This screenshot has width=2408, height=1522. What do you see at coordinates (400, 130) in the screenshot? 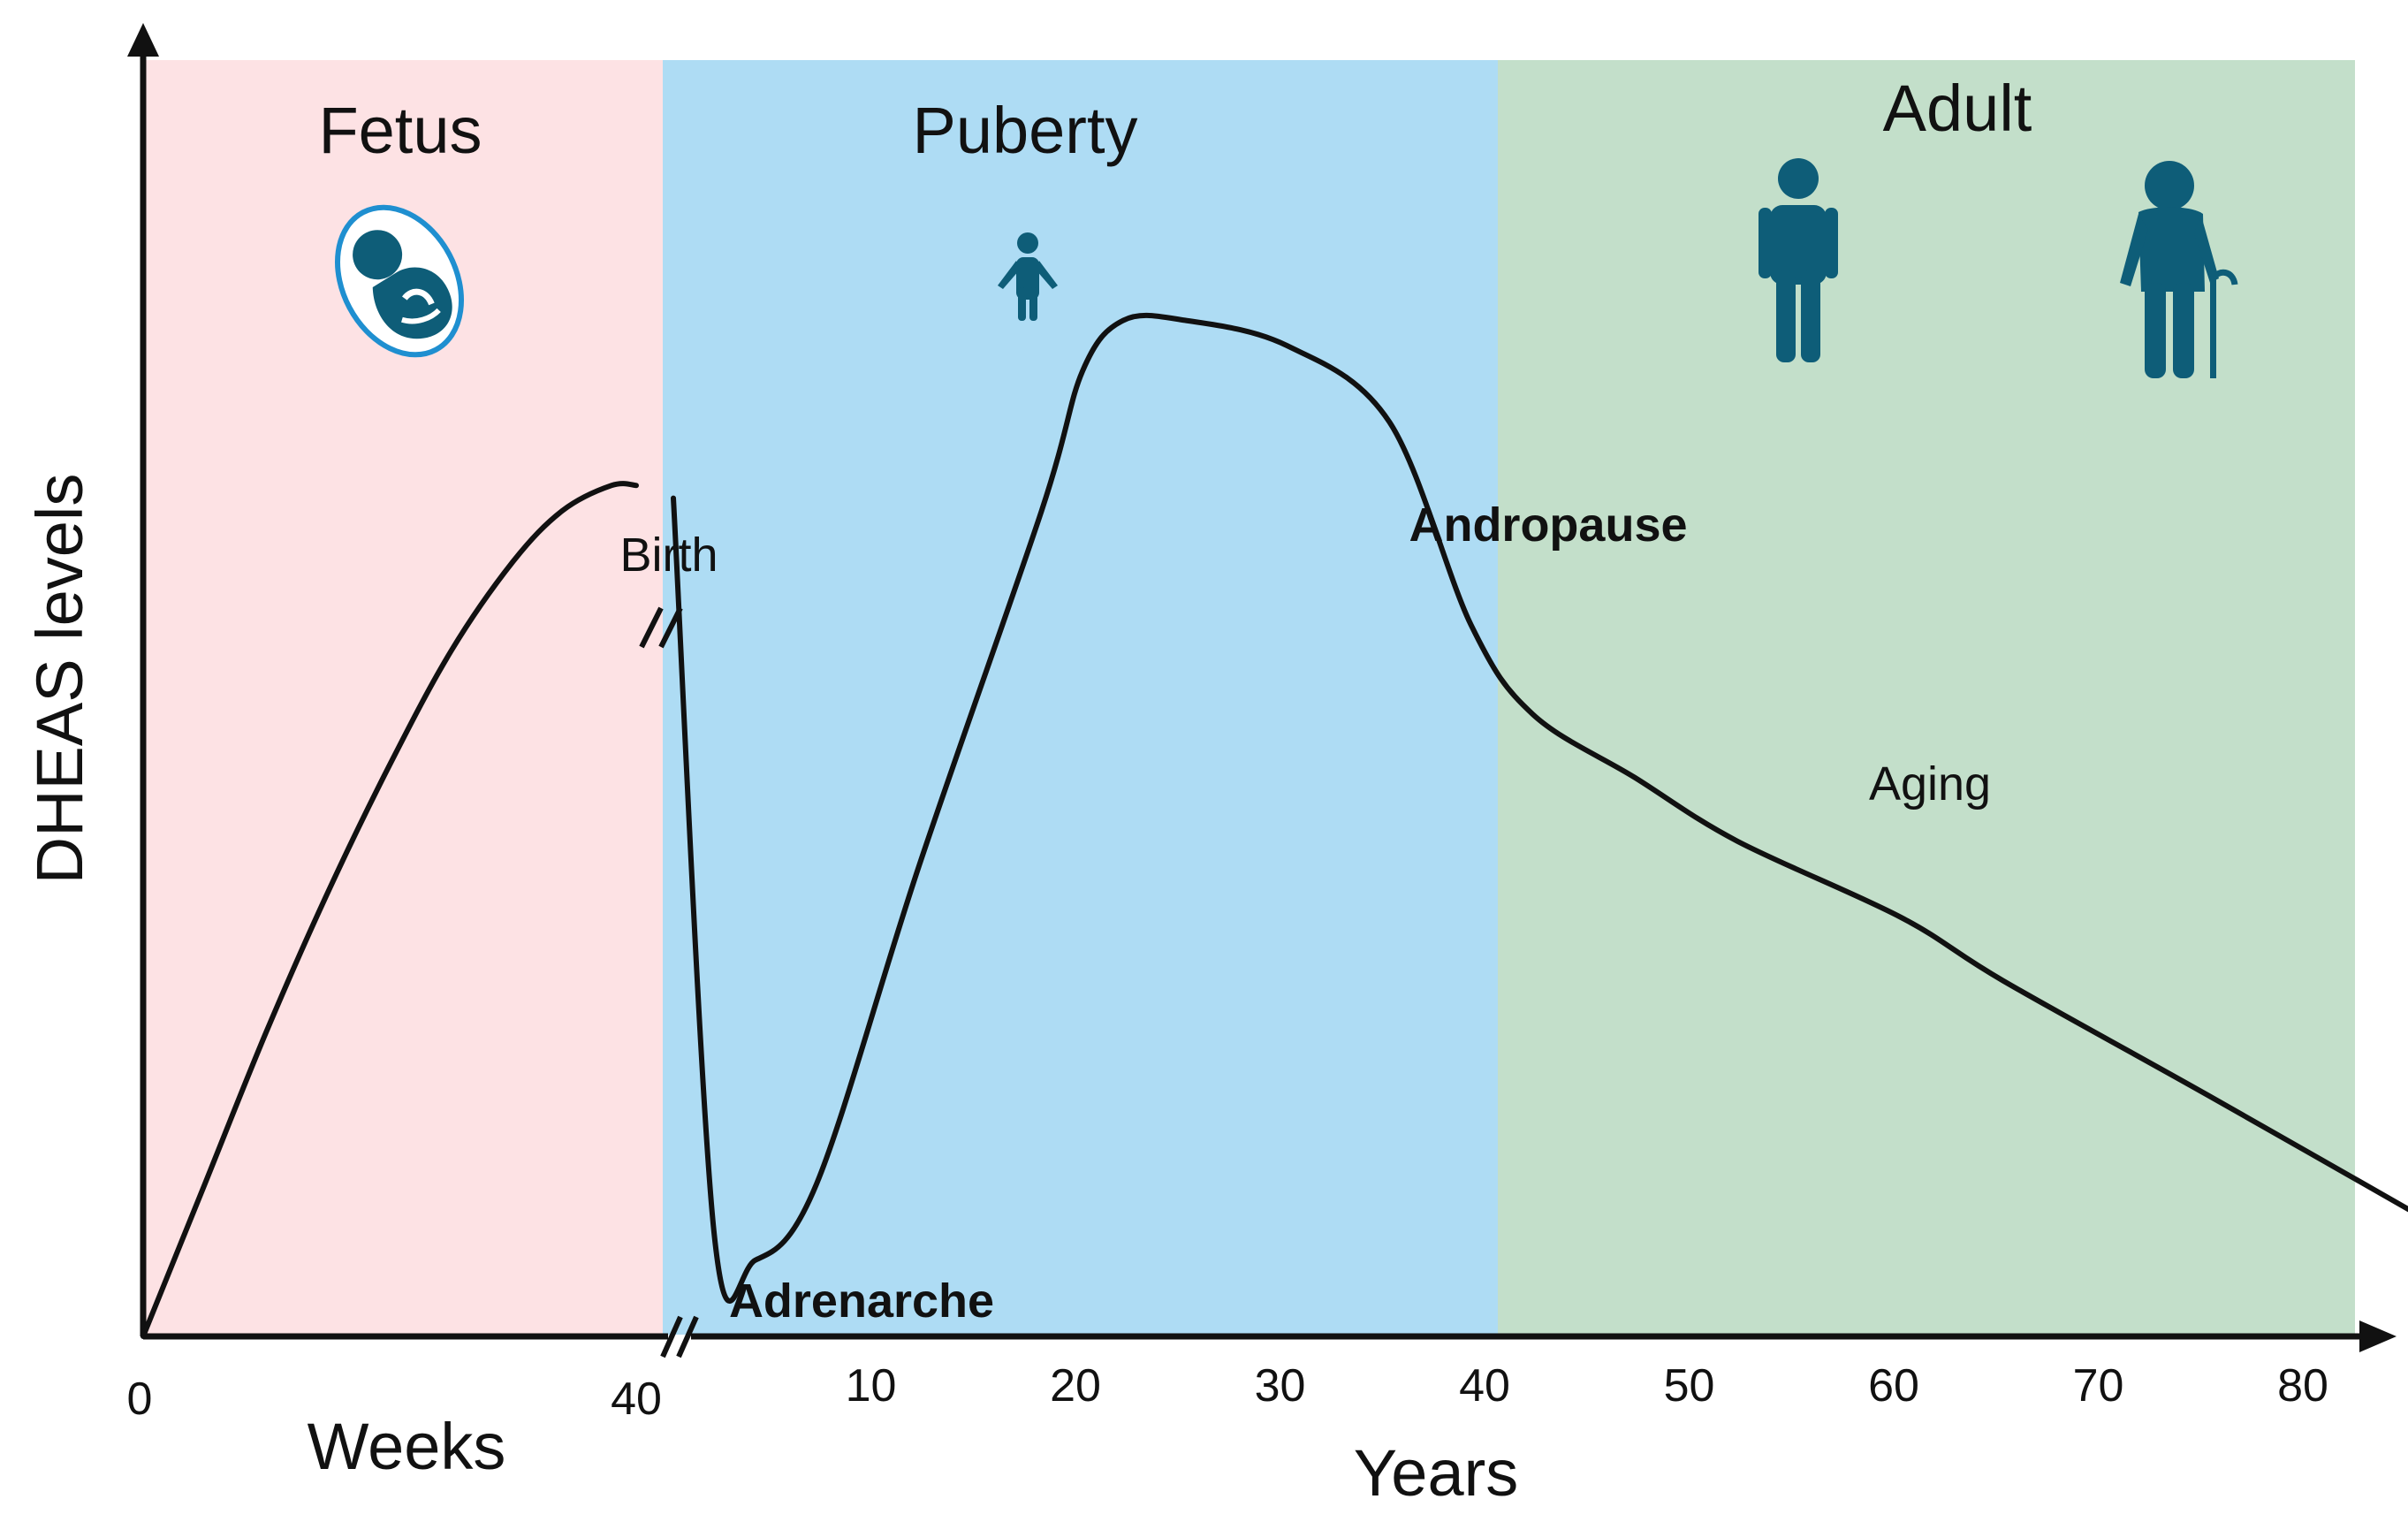
I see `phase-label-fetus: Fetus` at bounding box center [400, 130].